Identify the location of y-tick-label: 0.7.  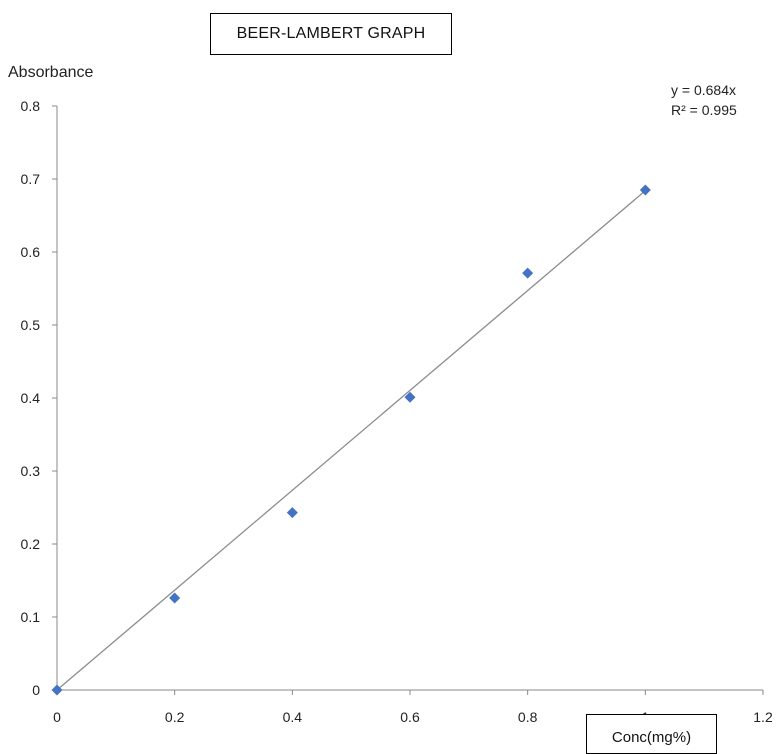
(31, 179).